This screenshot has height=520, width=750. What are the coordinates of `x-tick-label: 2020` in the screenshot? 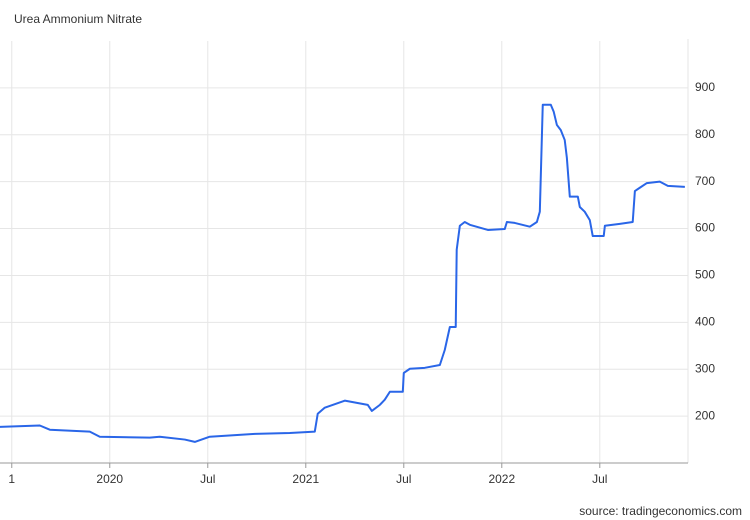 It's located at (109, 479).